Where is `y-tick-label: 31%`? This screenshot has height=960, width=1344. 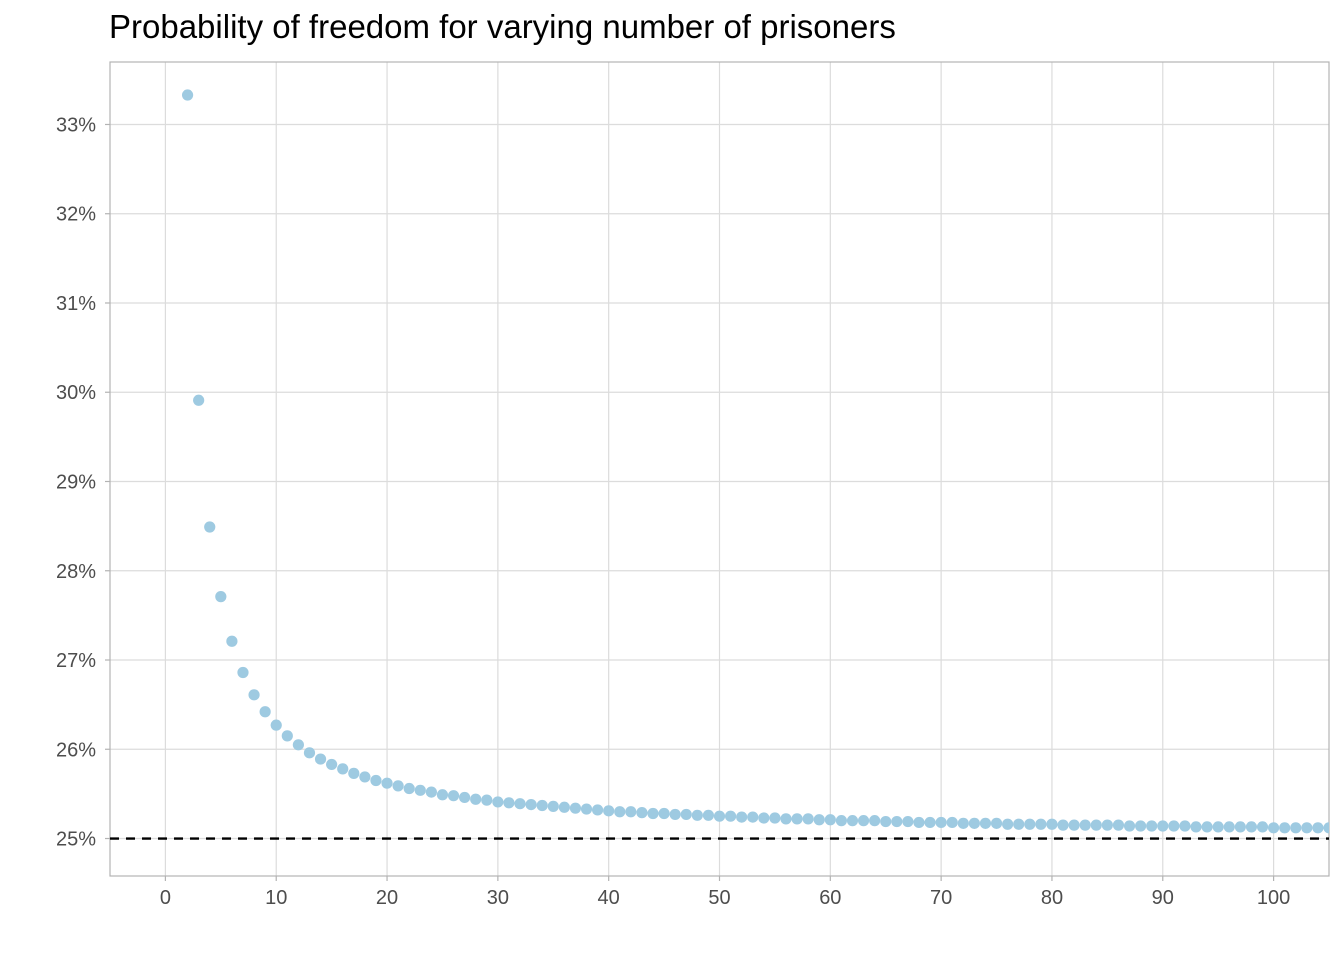
y-tick-label: 31% is located at coordinates (76, 304).